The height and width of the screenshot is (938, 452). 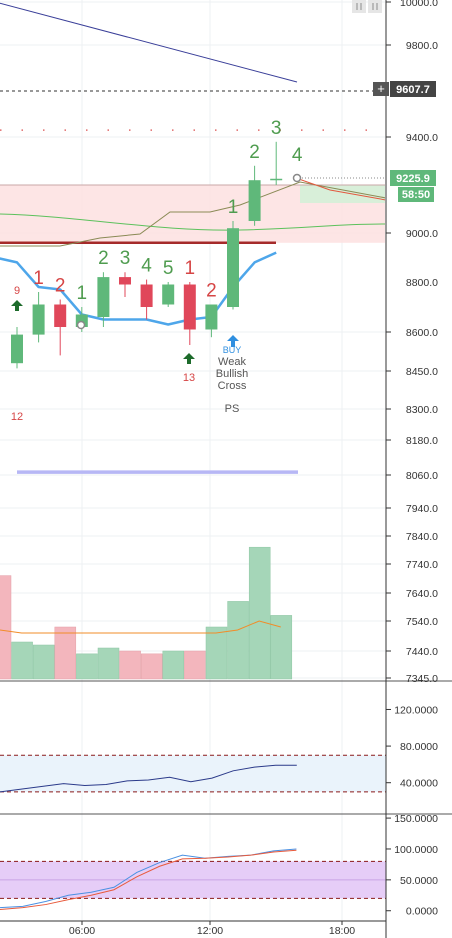 What do you see at coordinates (416, 819) in the screenshot?
I see `stochastic-tick-label: 150.0000` at bounding box center [416, 819].